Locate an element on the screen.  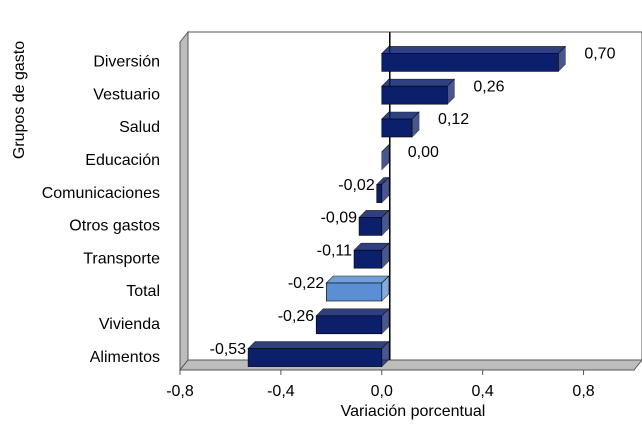
value-label: -0,02 is located at coordinates (356, 185).